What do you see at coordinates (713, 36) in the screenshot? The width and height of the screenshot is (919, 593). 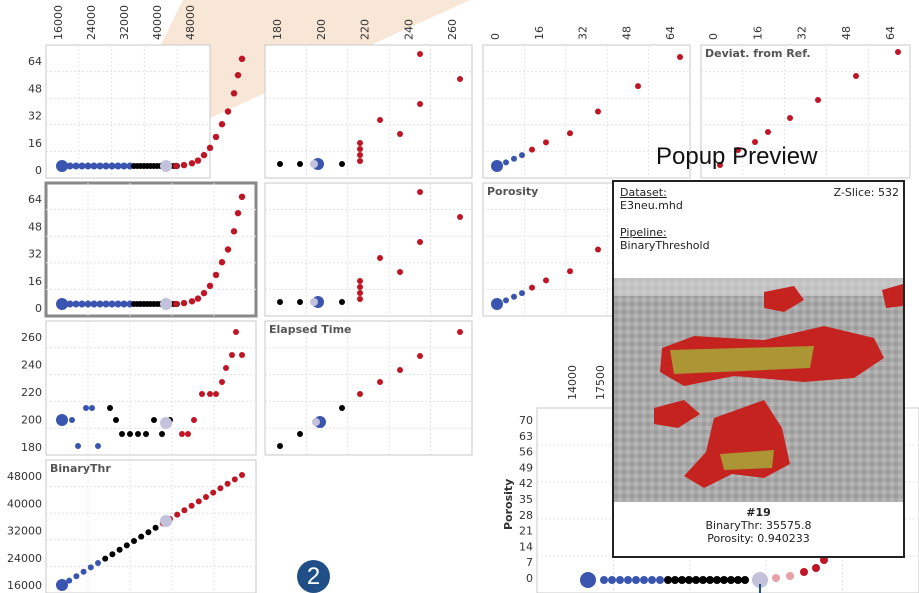 I see `x-tick-label: 0` at bounding box center [713, 36].